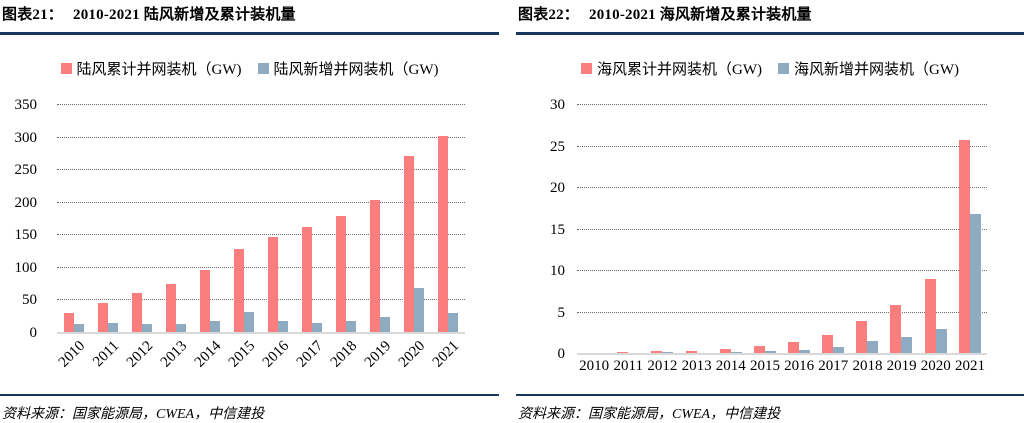  Describe the element at coordinates (147, 328) in the screenshot. I see `bar-new-2012` at that location.